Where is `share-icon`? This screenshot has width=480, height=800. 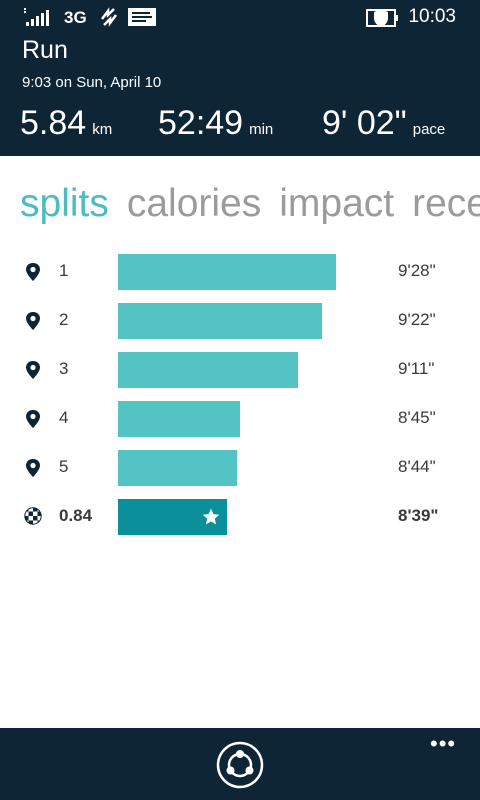 share-icon is located at coordinates (240, 765).